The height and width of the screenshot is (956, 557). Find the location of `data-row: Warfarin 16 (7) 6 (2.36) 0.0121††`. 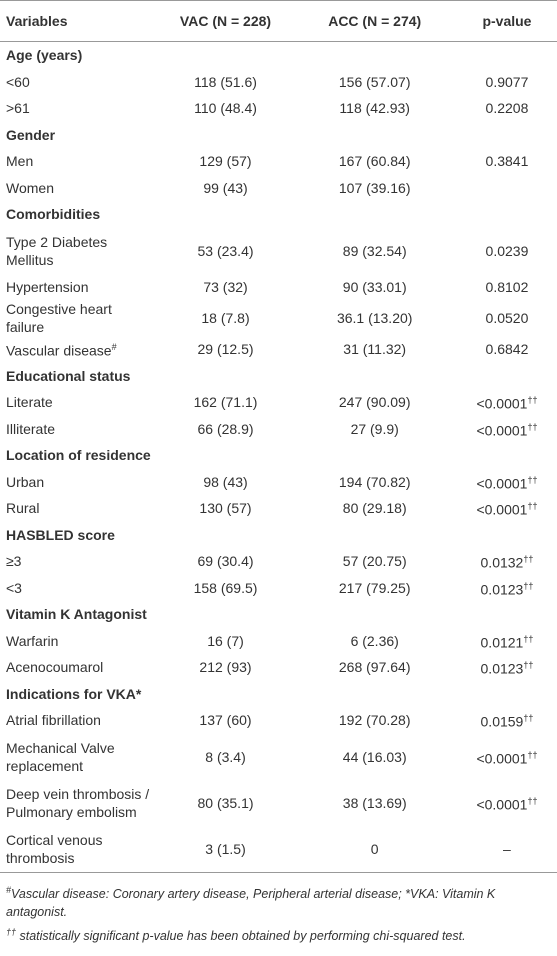

data-row: Warfarin 16 (7) 6 (2.36) 0.0121†† is located at coordinates (278, 641).